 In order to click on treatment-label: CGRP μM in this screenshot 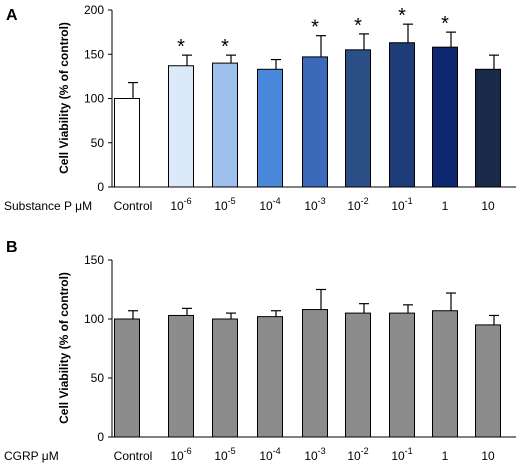, I will do `click(31, 456)`.